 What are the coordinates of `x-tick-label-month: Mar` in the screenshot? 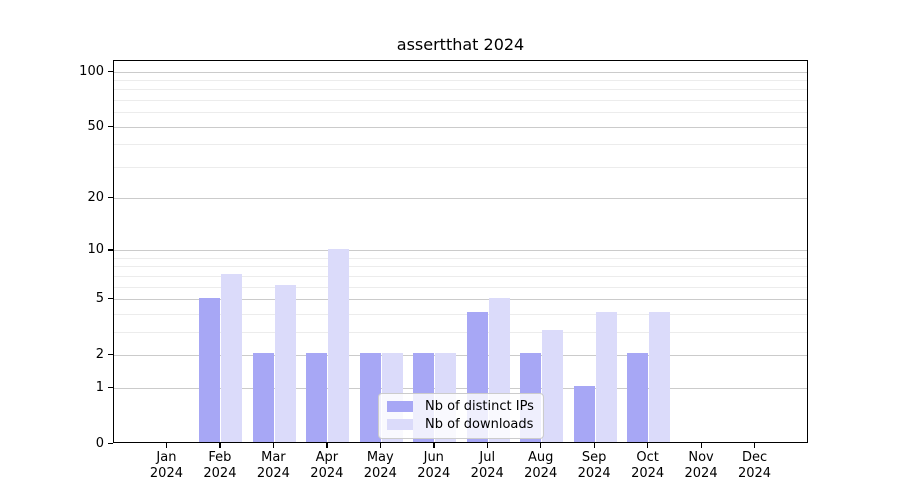 It's located at (273, 457).